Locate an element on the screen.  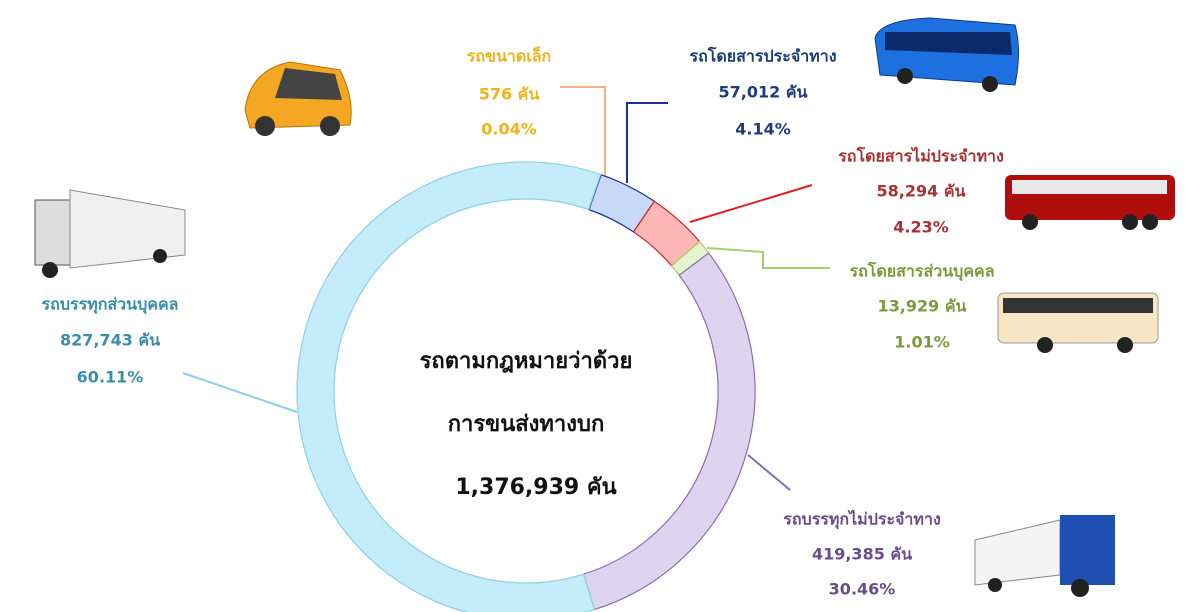
center-title: รถตามกฎหมายว่าด้วย is located at coordinates (526, 361).